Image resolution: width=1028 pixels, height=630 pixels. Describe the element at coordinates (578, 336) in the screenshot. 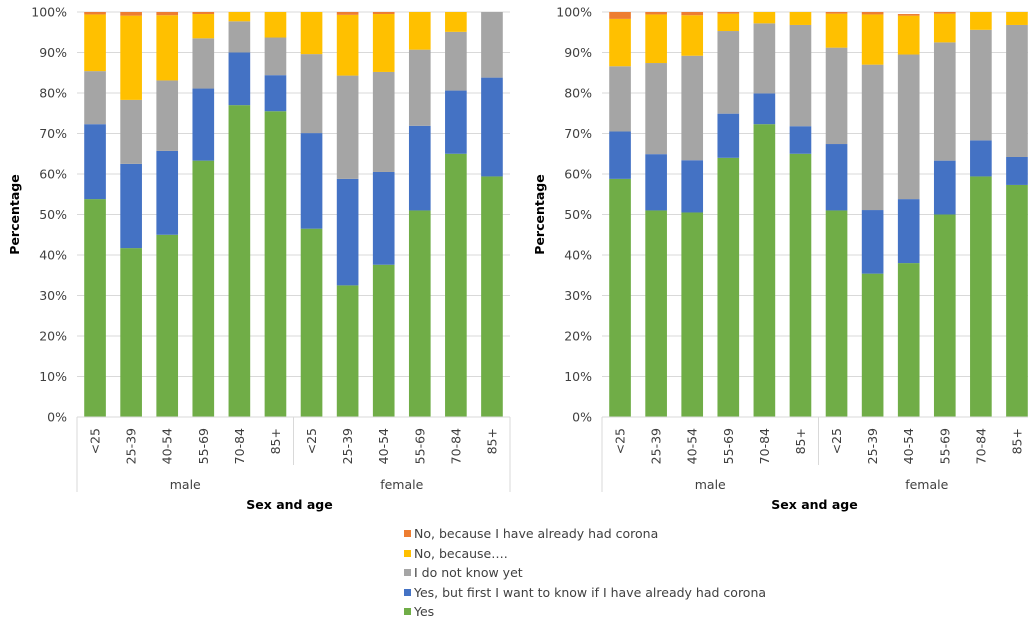

I see `y-tick-label: 20%` at that location.